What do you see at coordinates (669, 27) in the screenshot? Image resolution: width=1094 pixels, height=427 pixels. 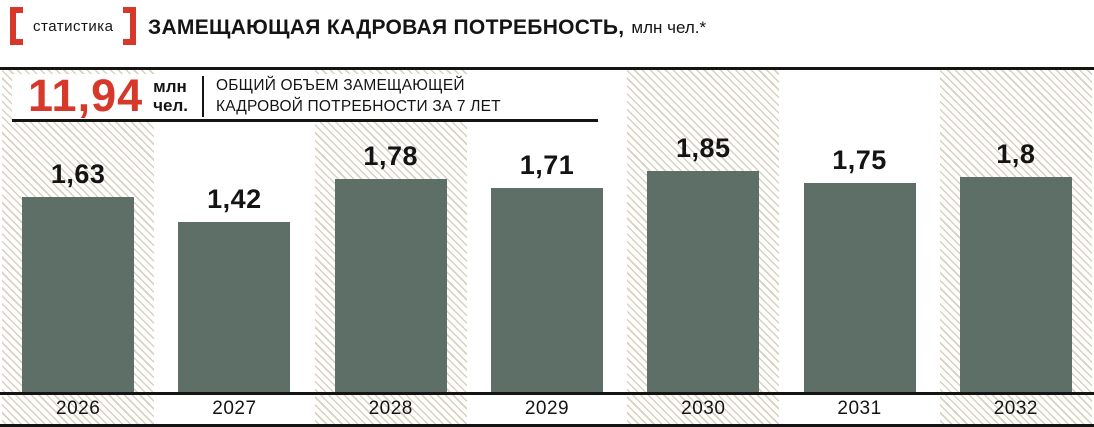 I see `page-title-unit: млн чел.*` at bounding box center [669, 27].